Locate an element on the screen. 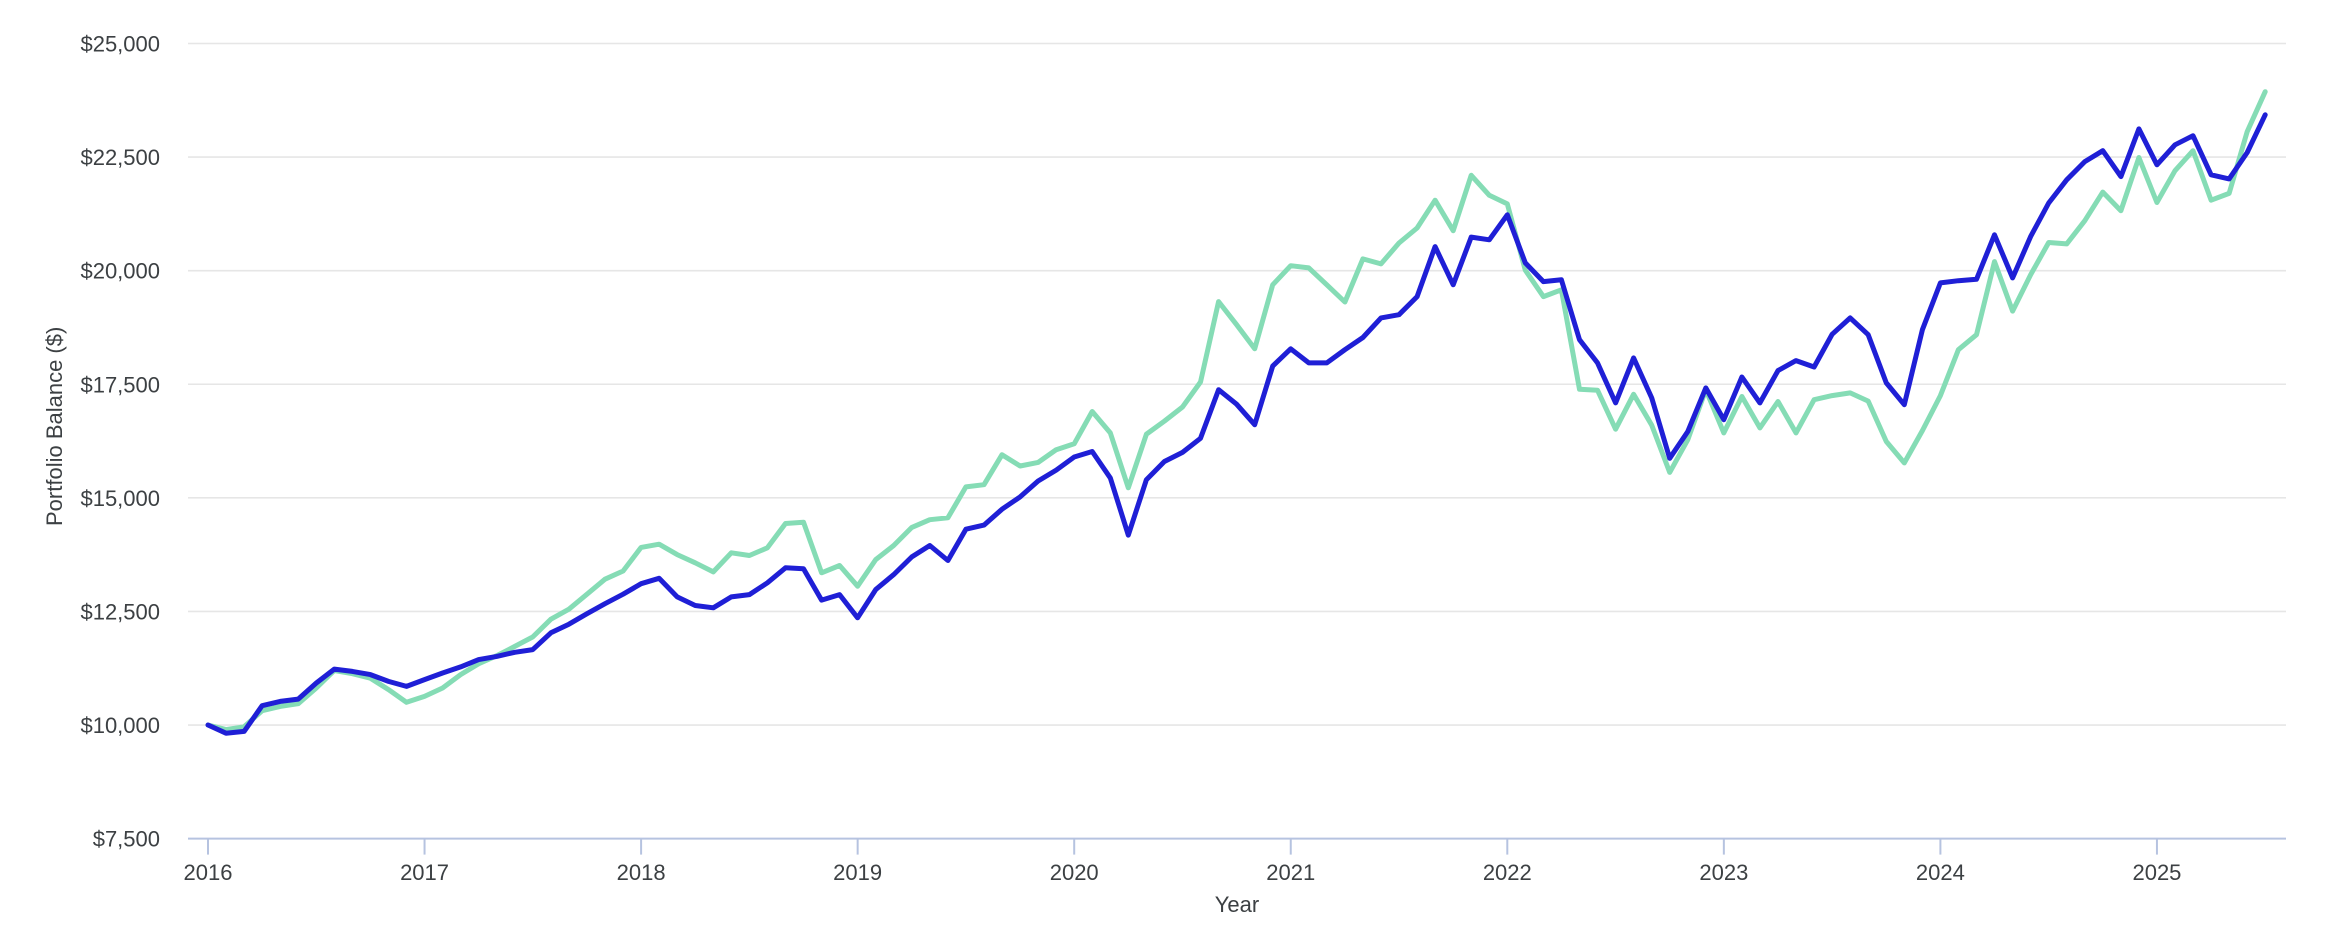 The image size is (2336, 930). x-axis-title: Year is located at coordinates (1237, 904).